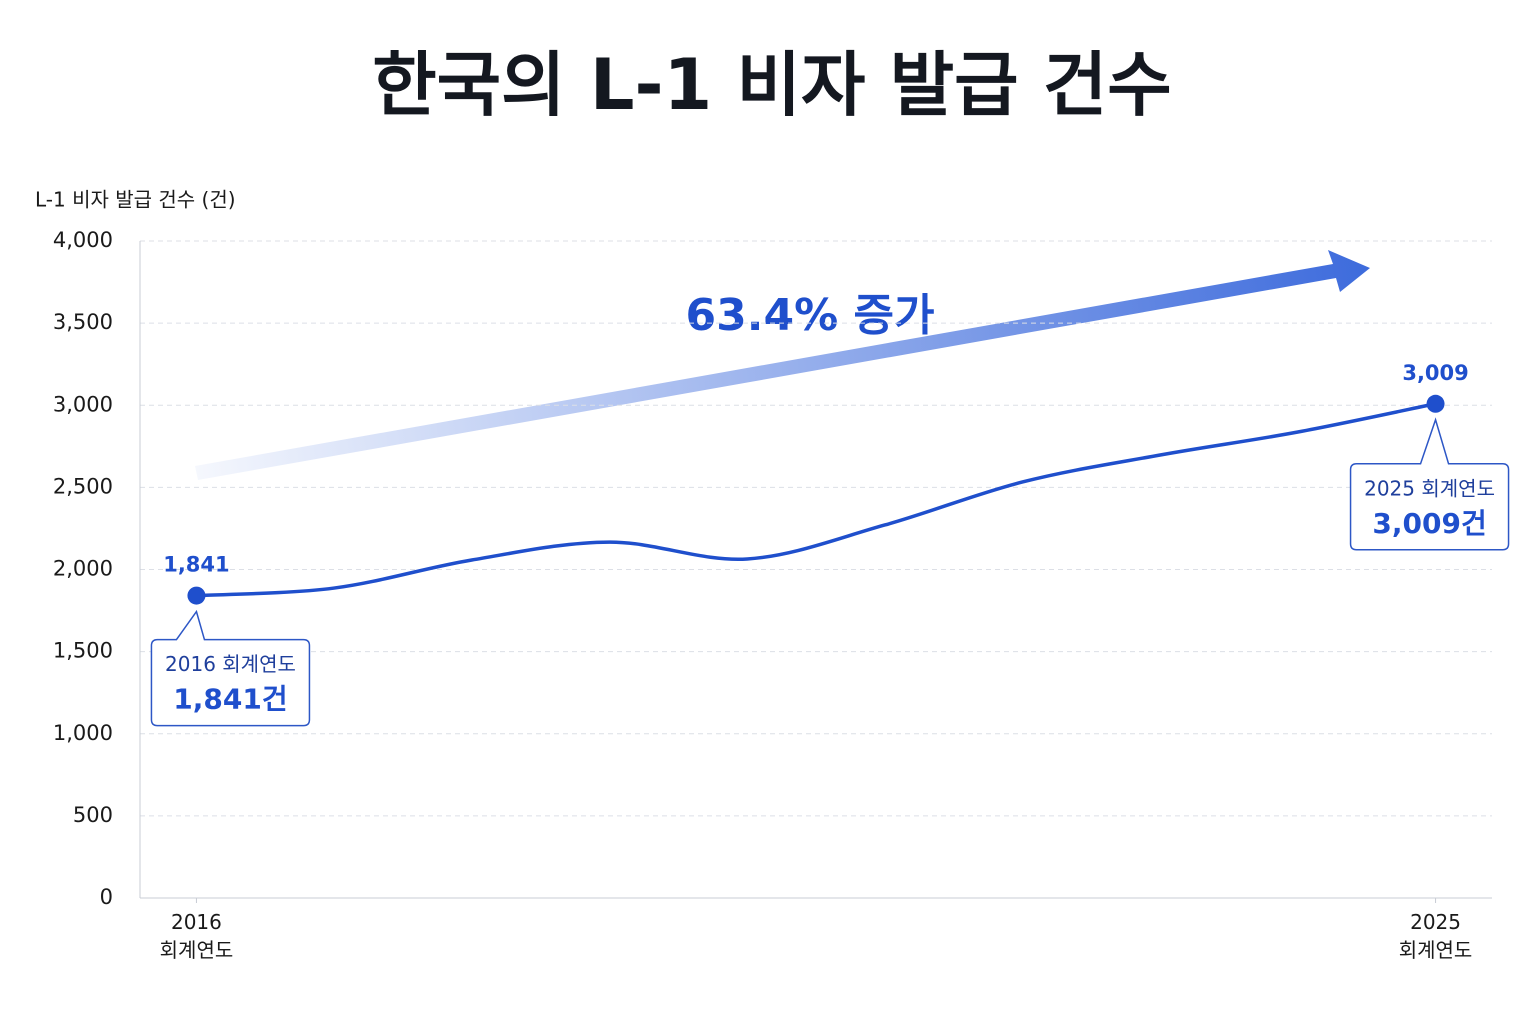  What do you see at coordinates (1435, 373) in the screenshot?
I see `value-label: 3,009` at bounding box center [1435, 373].